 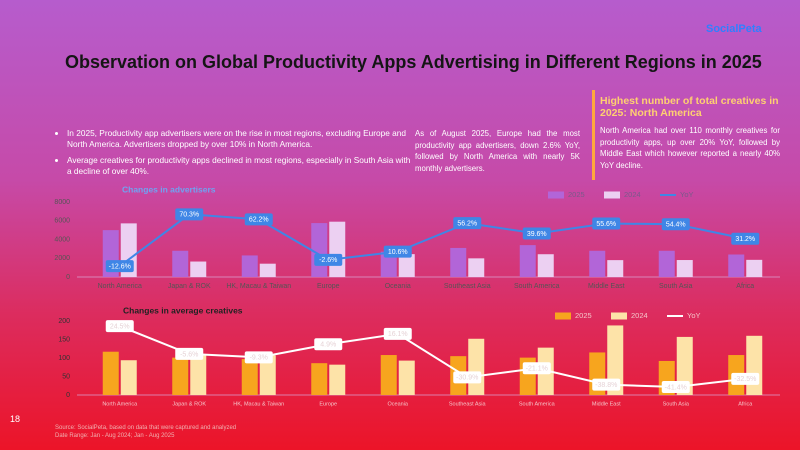 What do you see at coordinates (64, 321) in the screenshot?
I see `y-tick-label: 200` at bounding box center [64, 321].